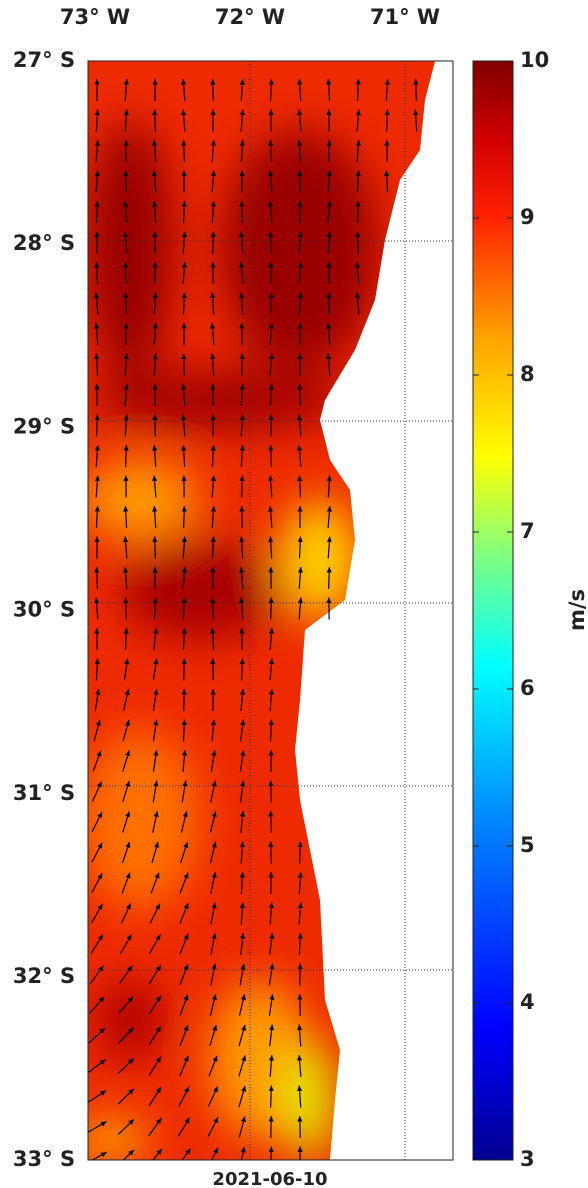 This screenshot has height=1188, width=588. Describe the element at coordinates (44, 60) in the screenshot. I see `lat-label: 27° S` at that location.